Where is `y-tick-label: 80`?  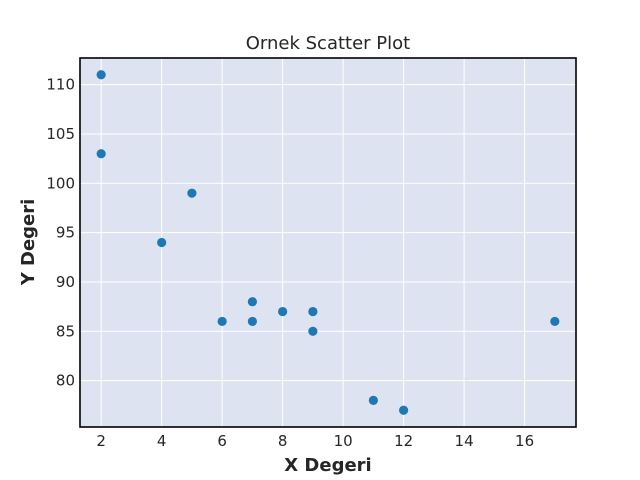
y-tick-label: 80 is located at coordinates (65, 381).